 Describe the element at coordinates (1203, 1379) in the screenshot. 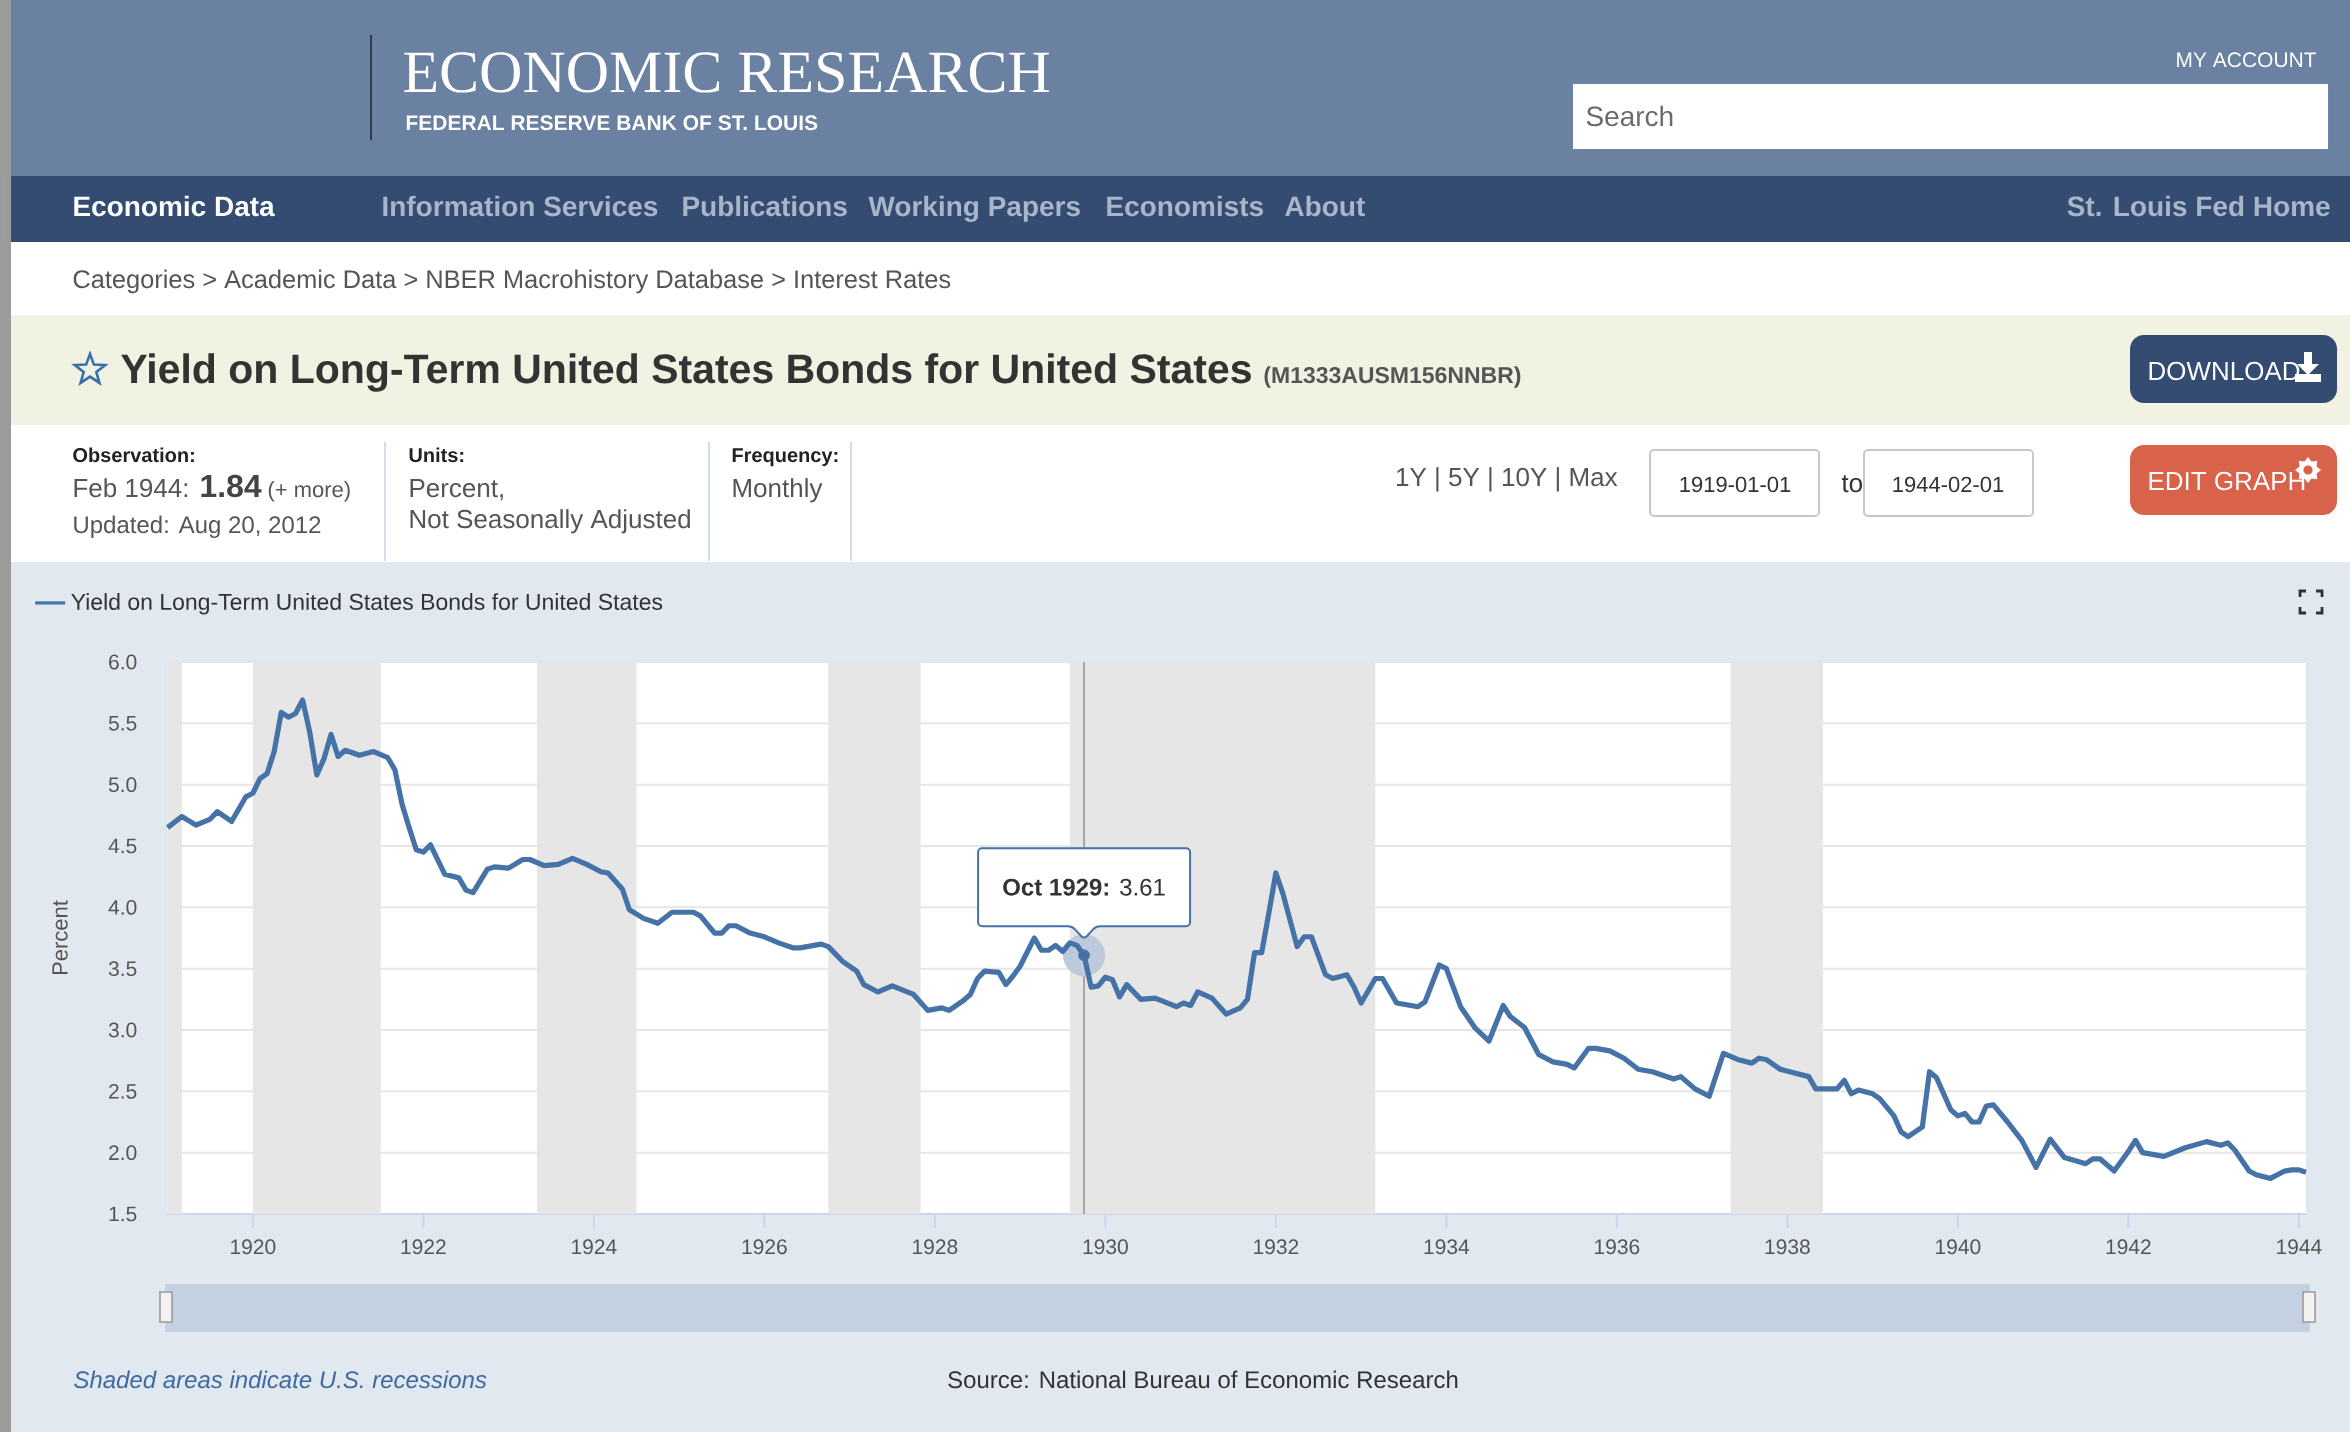

I see `source-note: Source: National Bureau of Economic Research` at that location.